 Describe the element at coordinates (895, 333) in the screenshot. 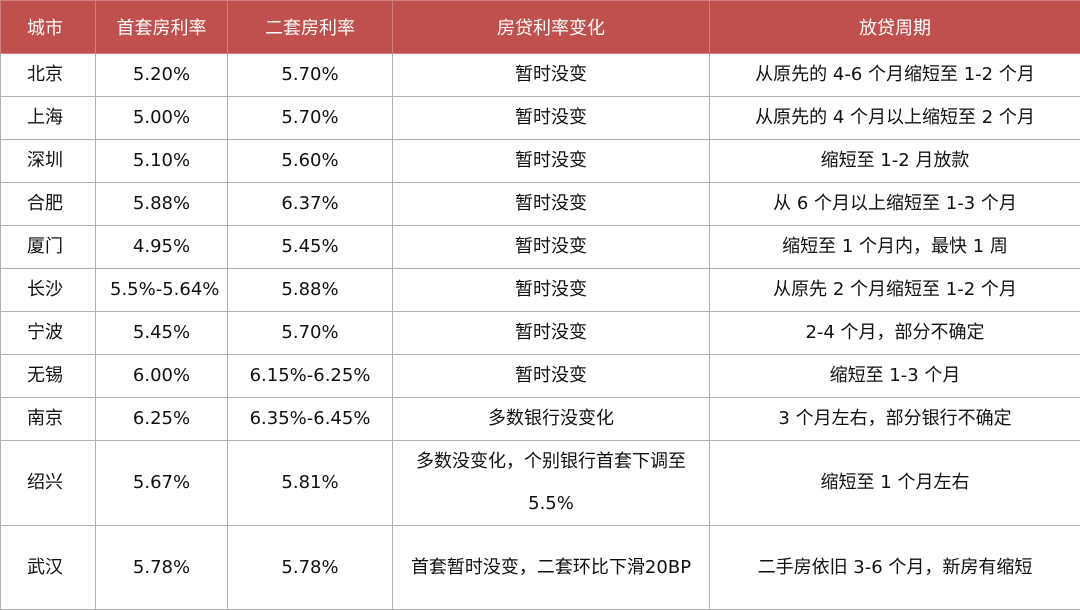

I see `table-cell: 2-4 个月，部分不确定` at that location.